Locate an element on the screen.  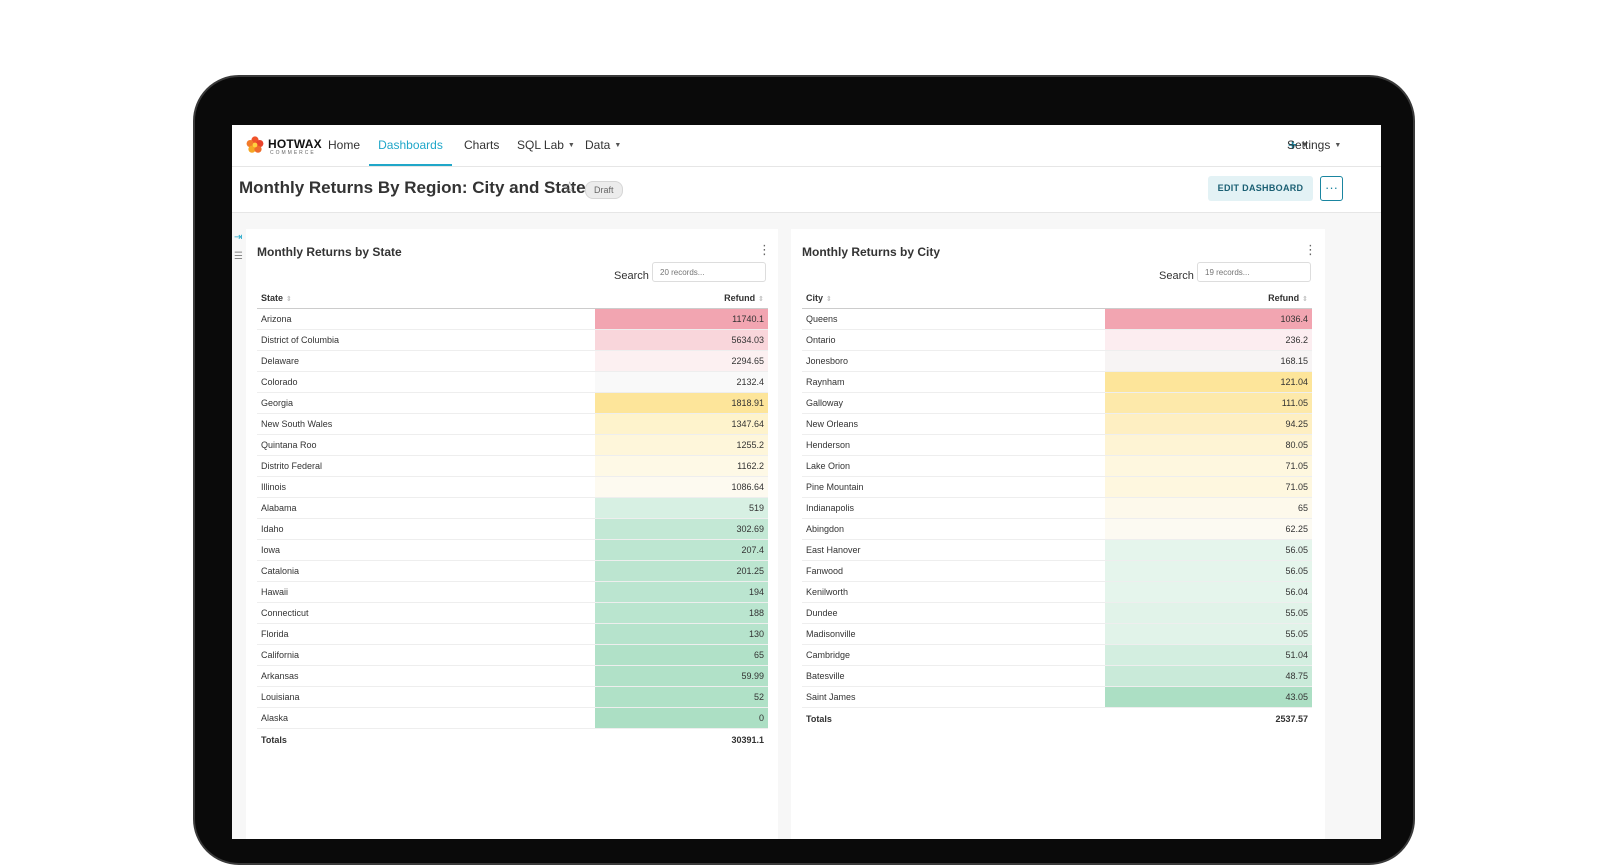
table-row: Arkansas 59.99 is located at coordinates (512, 676).